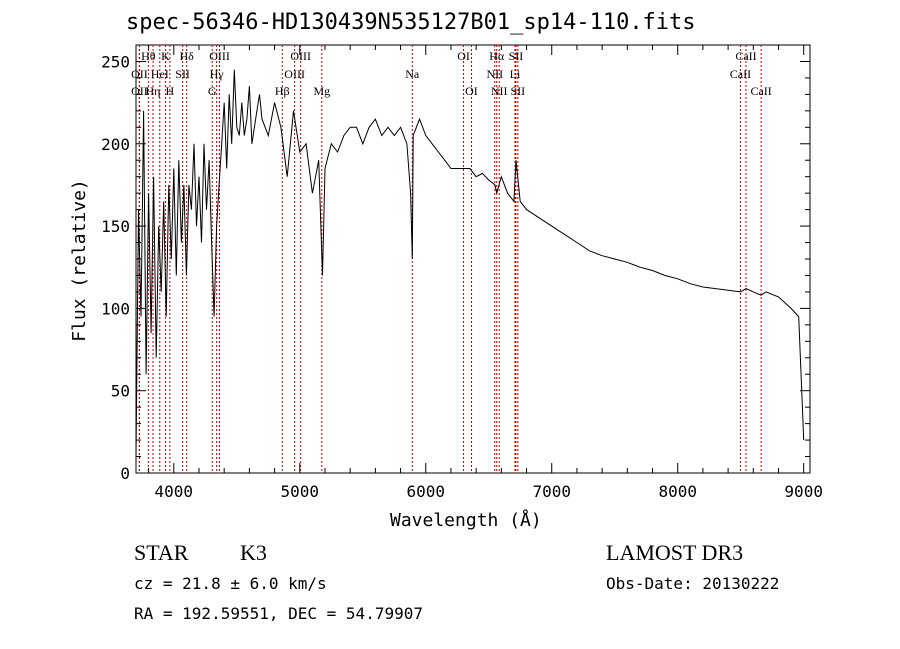  What do you see at coordinates (153, 91) in the screenshot?
I see `marker-label: Hη` at bounding box center [153, 91].